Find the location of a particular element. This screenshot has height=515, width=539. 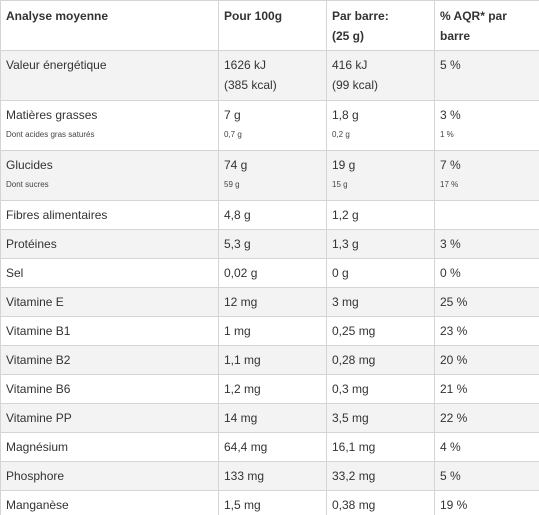

table-row: Vitamine PP 14 mg 3,5 mg 22 % is located at coordinates (270, 418).